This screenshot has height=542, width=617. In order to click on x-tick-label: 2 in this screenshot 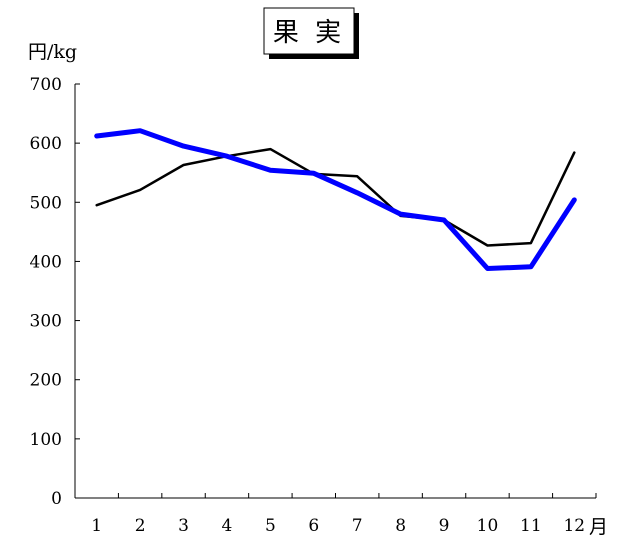, I will do `click(140, 526)`.